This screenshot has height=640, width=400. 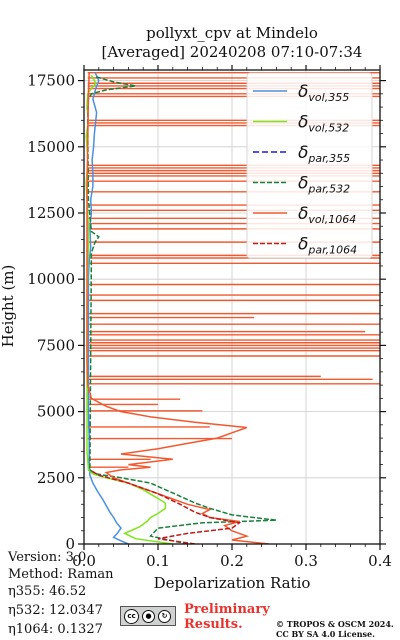 What do you see at coordinates (56, 345) in the screenshot?
I see `y-tick-label: 7500` at bounding box center [56, 345].